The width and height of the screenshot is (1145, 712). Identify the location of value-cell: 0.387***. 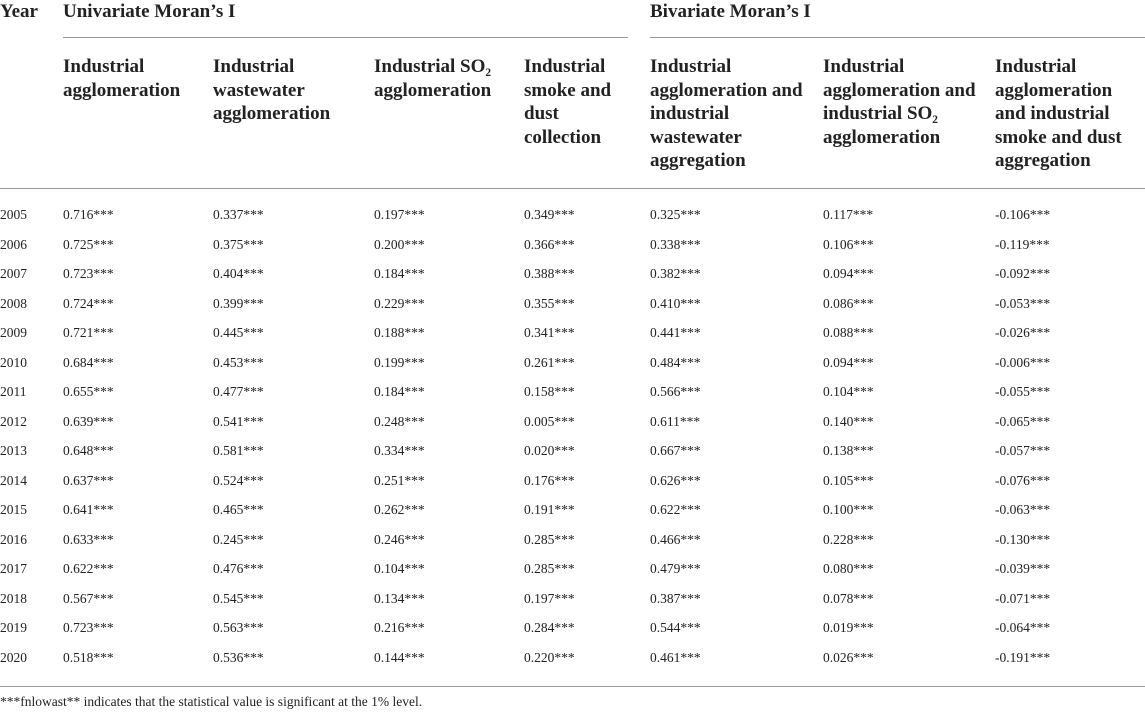
(675, 598).